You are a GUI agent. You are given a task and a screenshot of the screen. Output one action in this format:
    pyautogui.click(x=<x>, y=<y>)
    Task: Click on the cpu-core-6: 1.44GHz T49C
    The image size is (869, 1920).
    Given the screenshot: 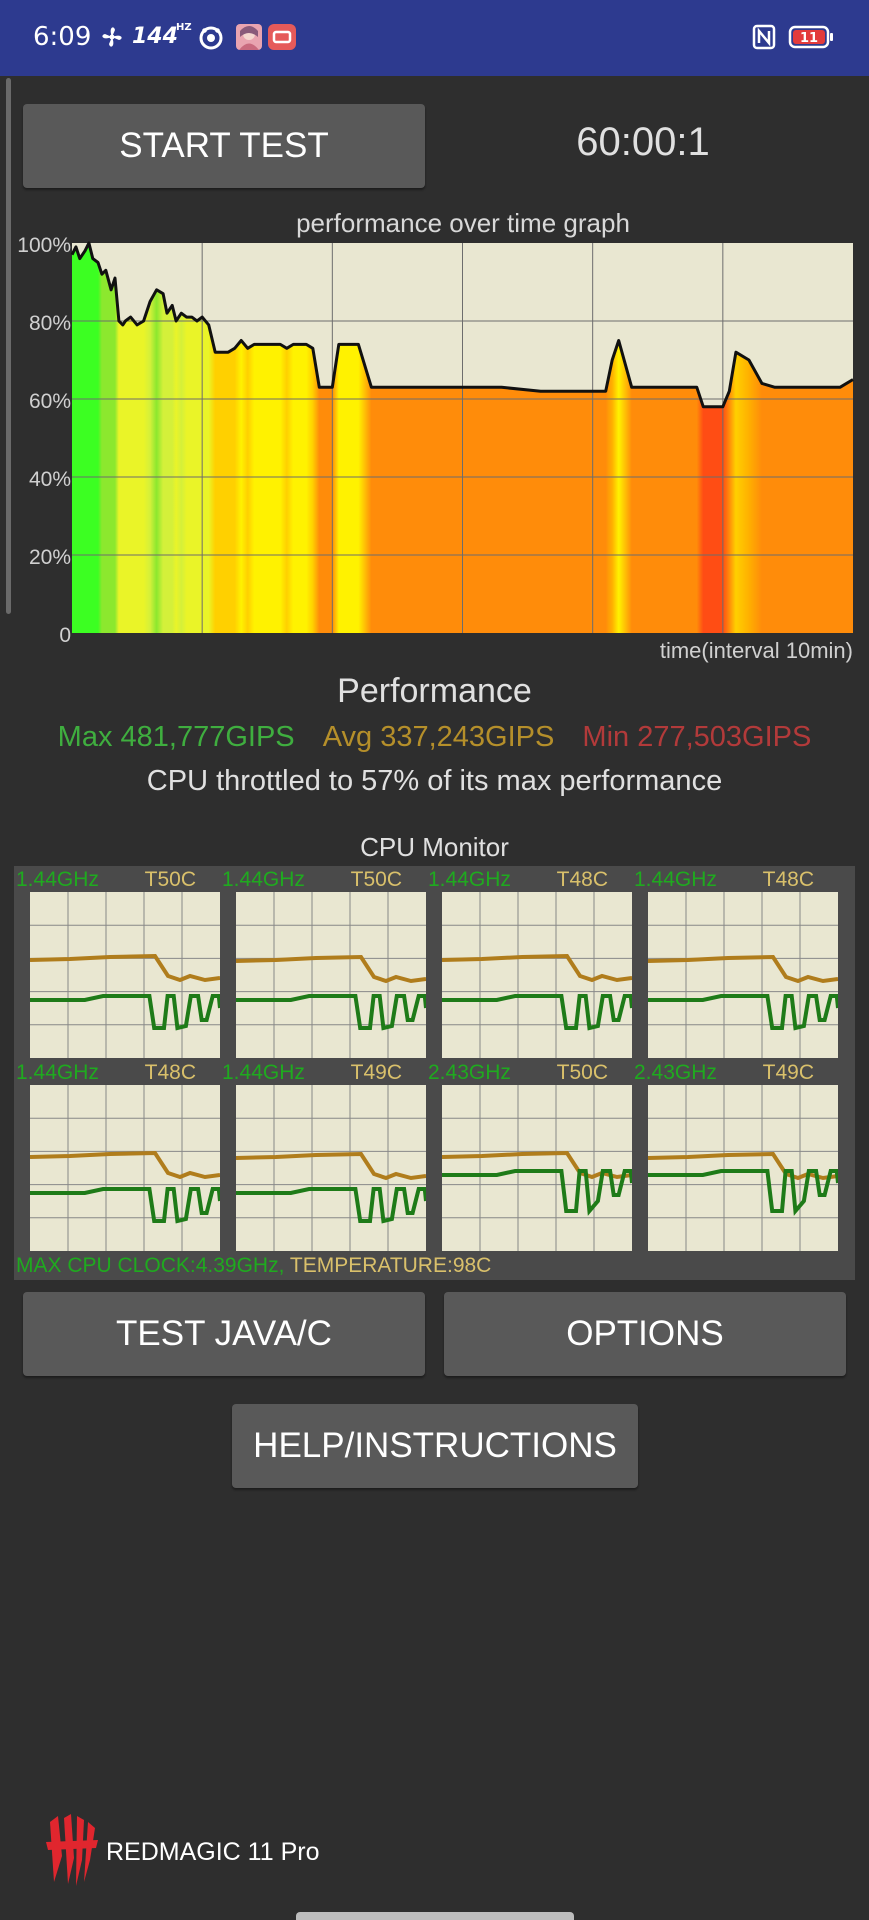 What is the action you would take?
    pyautogui.click(x=323, y=1155)
    